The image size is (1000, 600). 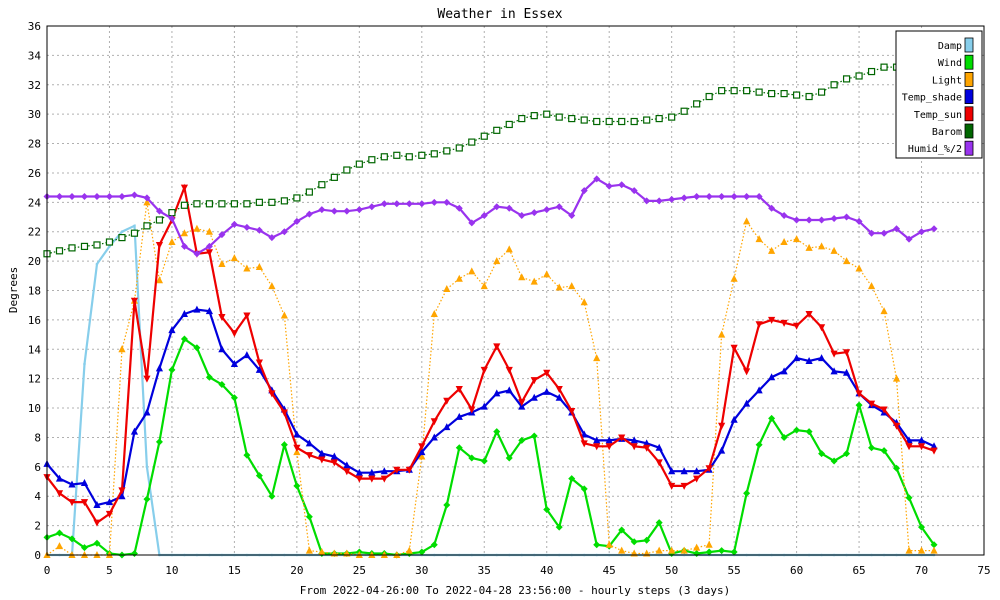 I want to click on y-tick-label: 32, so click(x=34, y=85).